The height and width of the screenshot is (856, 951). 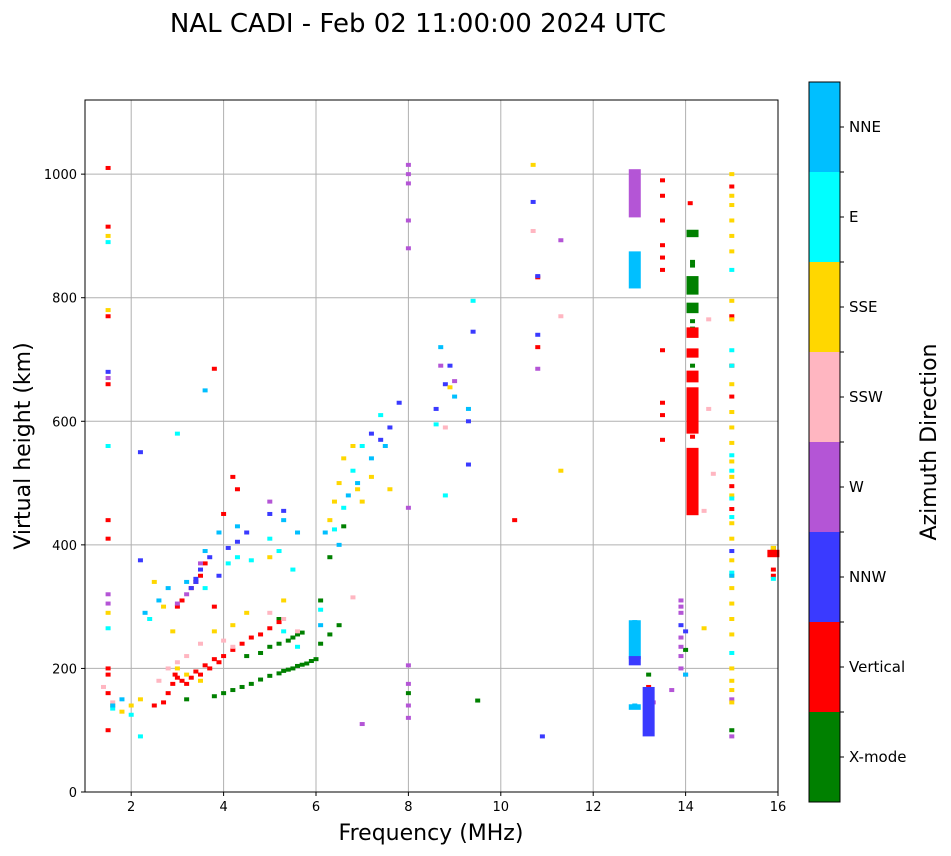 I want to click on x-tick-label: 6, so click(x=316, y=807).